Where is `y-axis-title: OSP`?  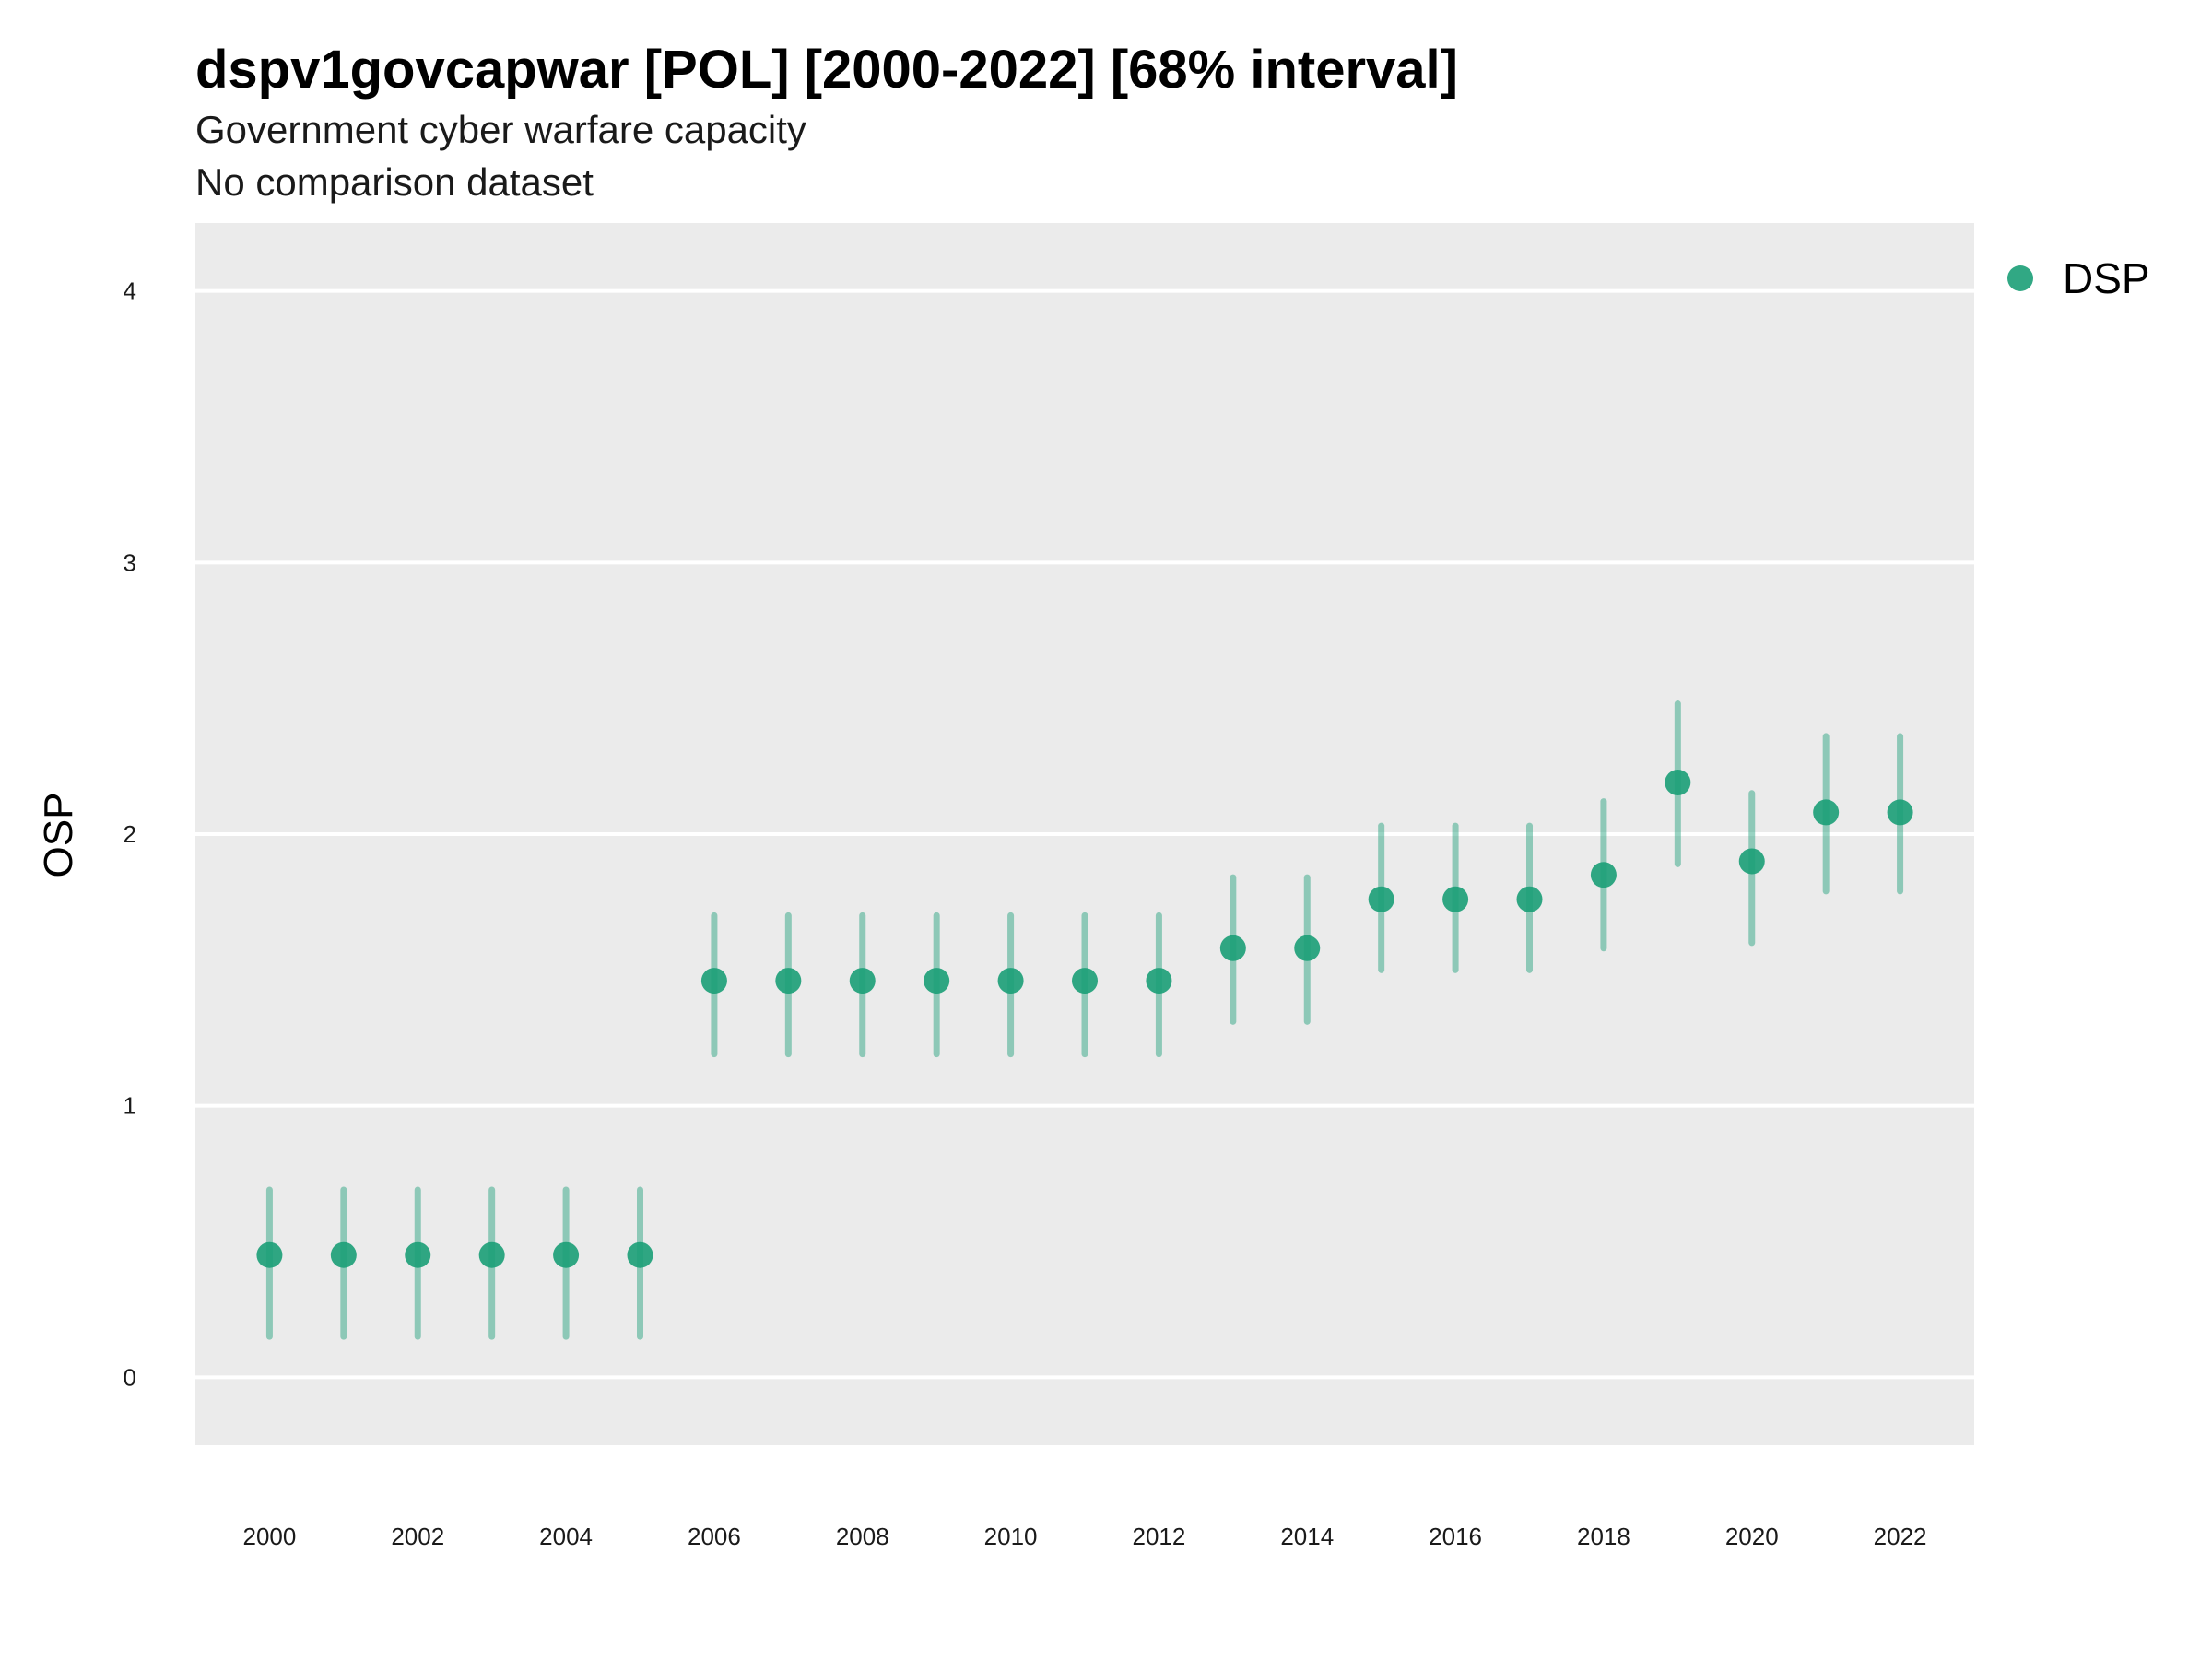 y-axis-title: OSP is located at coordinates (58, 835).